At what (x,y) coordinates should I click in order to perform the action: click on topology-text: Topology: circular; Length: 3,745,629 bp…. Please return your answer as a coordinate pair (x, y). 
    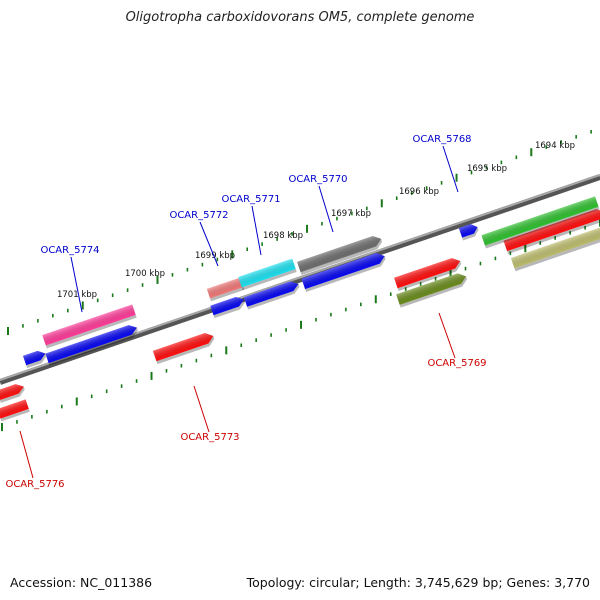
    Looking at the image, I should click on (418, 582).